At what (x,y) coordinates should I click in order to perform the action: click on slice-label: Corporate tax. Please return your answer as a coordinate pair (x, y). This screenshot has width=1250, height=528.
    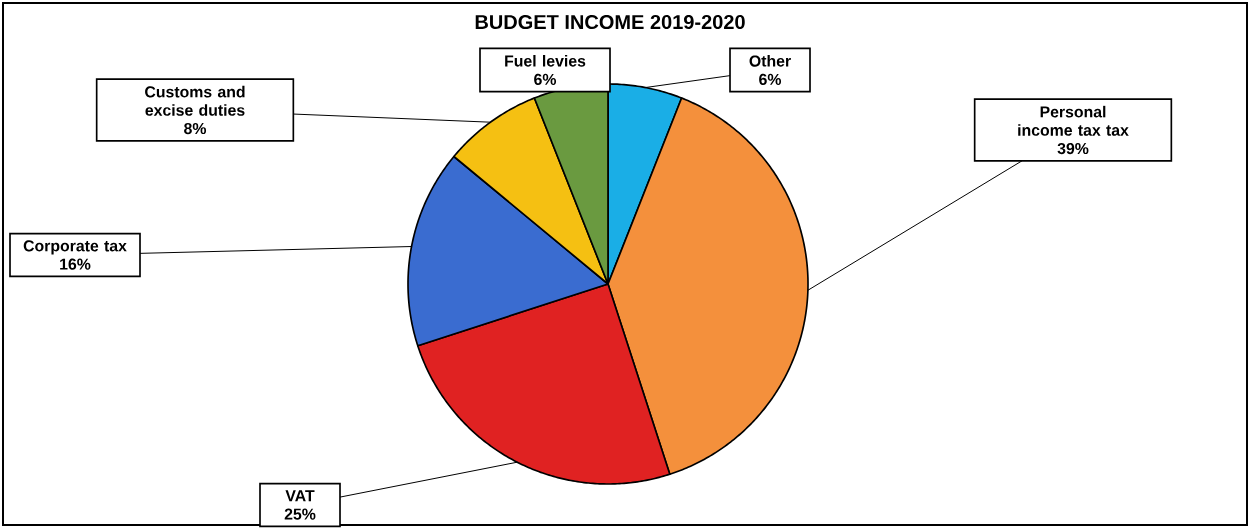
    Looking at the image, I should click on (75, 247).